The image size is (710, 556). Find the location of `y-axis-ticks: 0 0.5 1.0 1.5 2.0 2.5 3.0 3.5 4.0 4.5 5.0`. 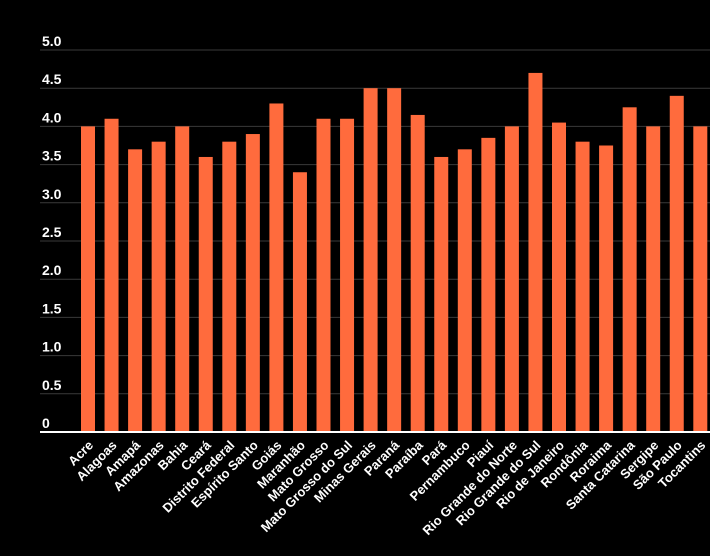

y-axis-ticks: 0 0.5 1.0 1.5 2.0 2.5 3.0 3.5 4.0 4.5 5.0 is located at coordinates (52, 232).